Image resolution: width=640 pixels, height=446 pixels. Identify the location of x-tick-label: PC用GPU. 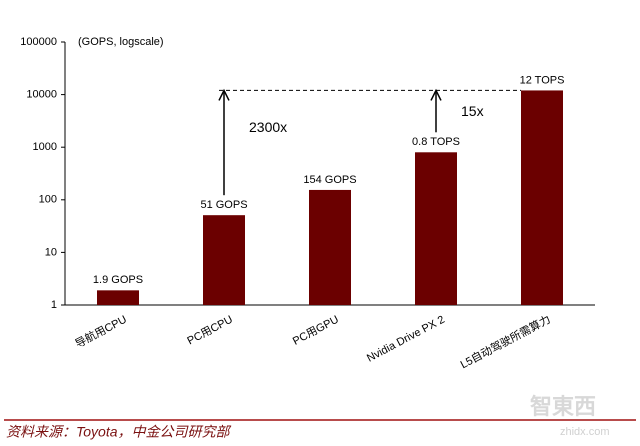
(316, 331).